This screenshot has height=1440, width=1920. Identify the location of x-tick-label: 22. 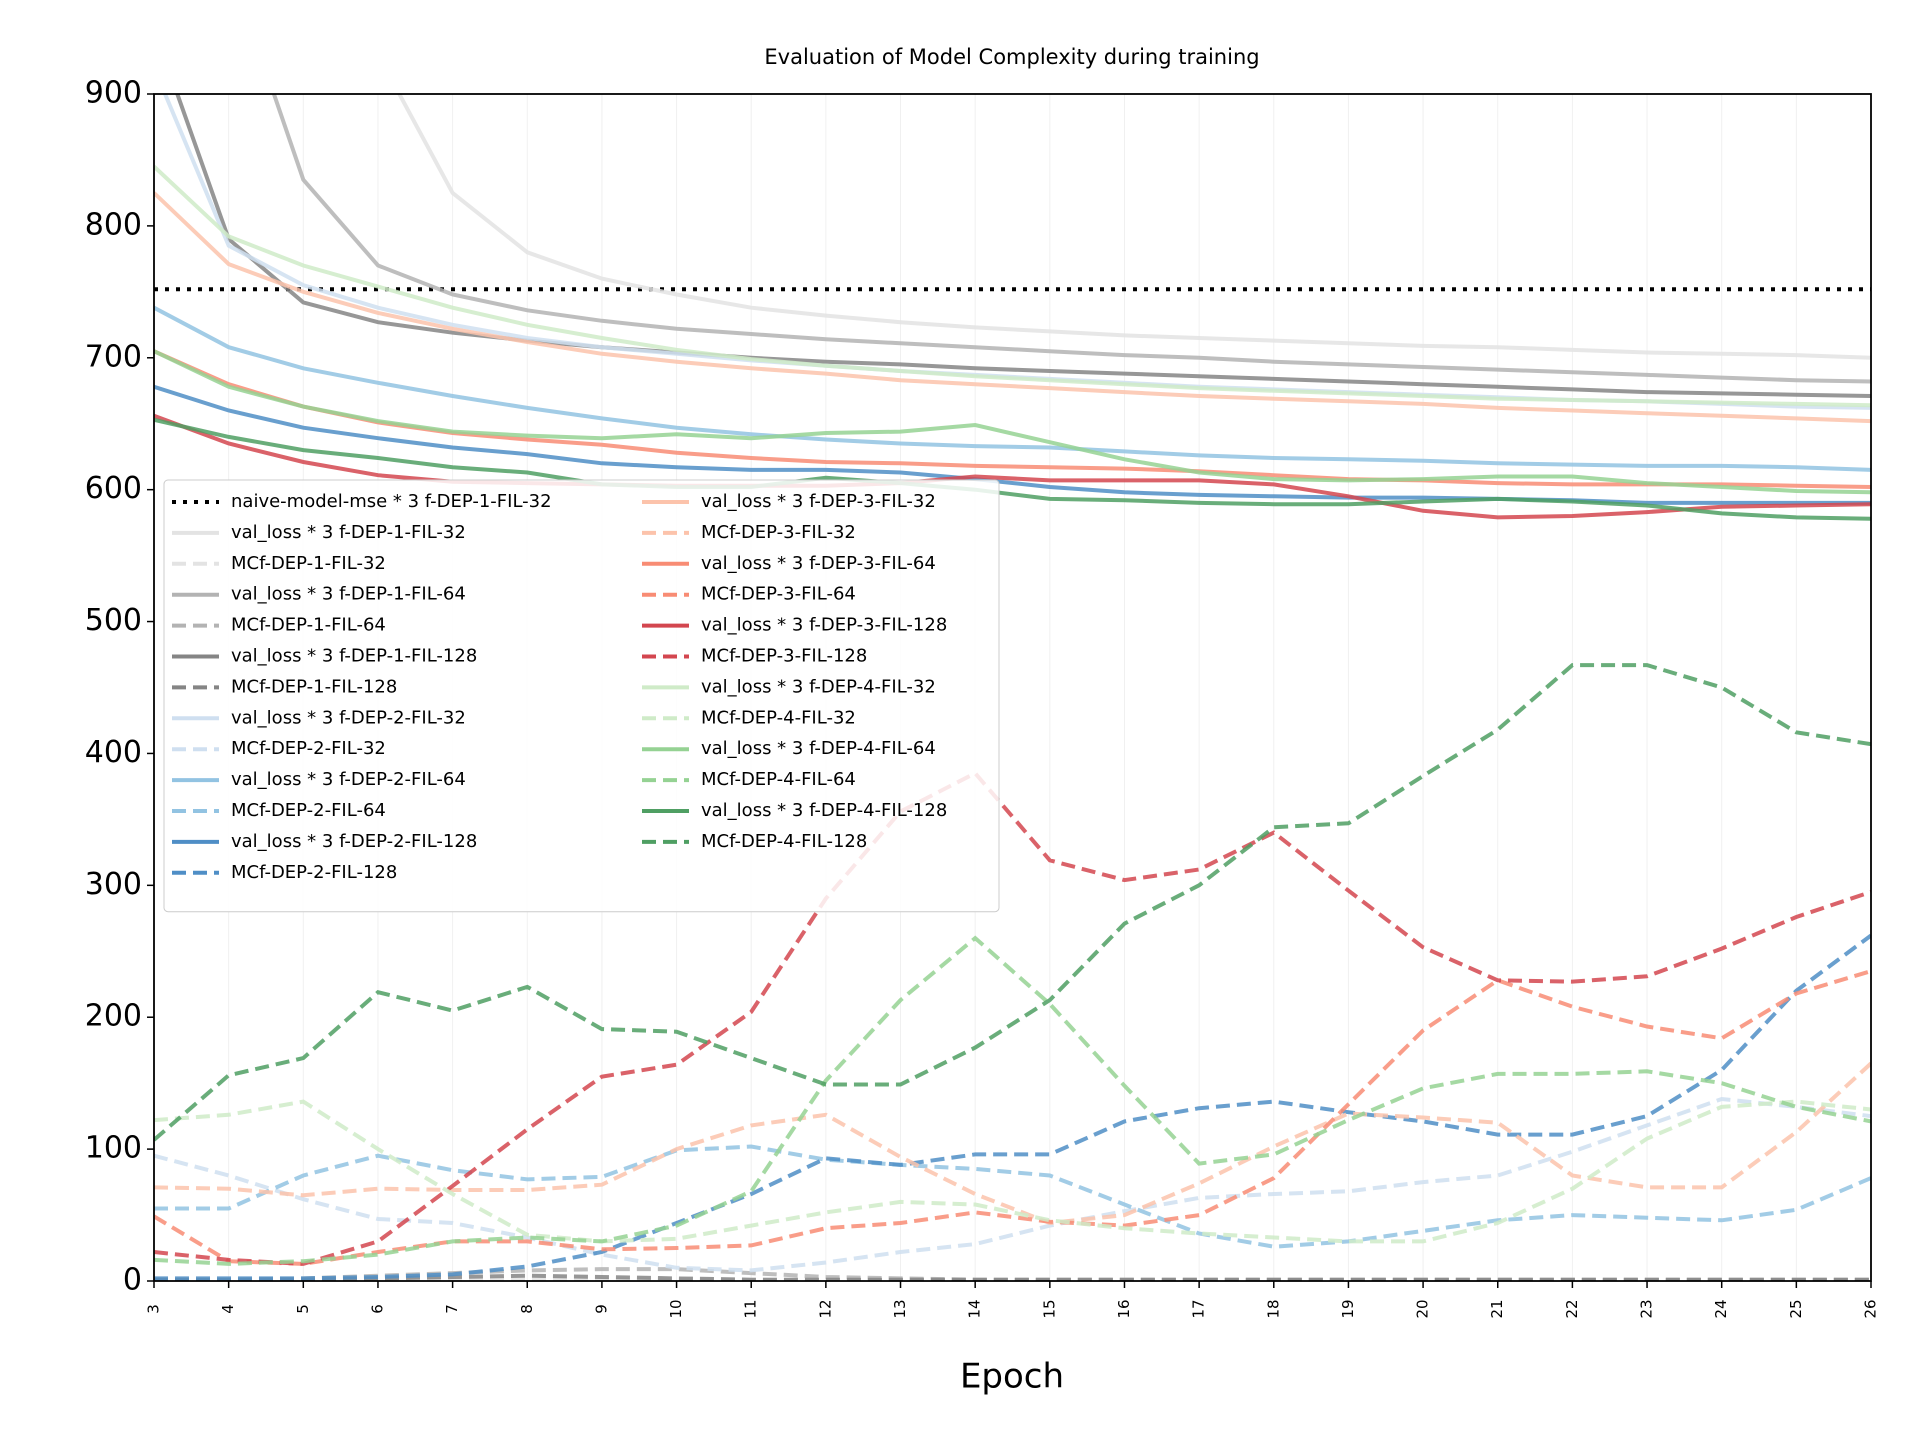
(1572, 1308).